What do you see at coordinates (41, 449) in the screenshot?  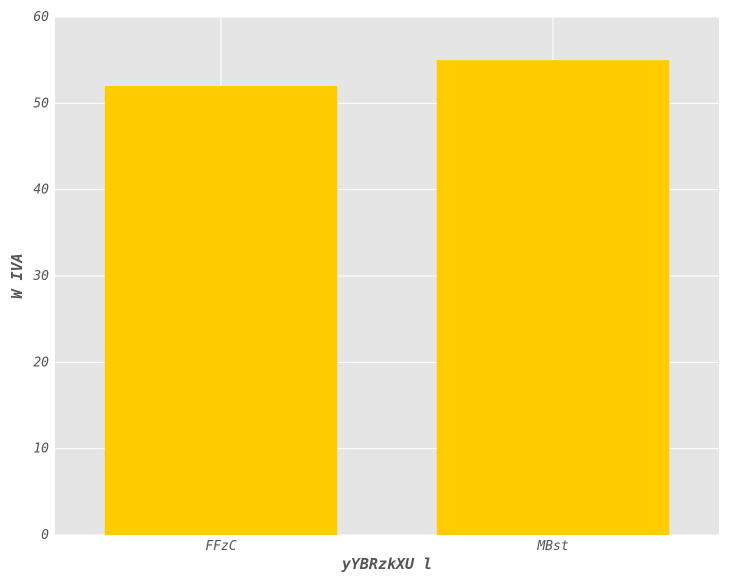 I see `y-tick-label: 10` at bounding box center [41, 449].